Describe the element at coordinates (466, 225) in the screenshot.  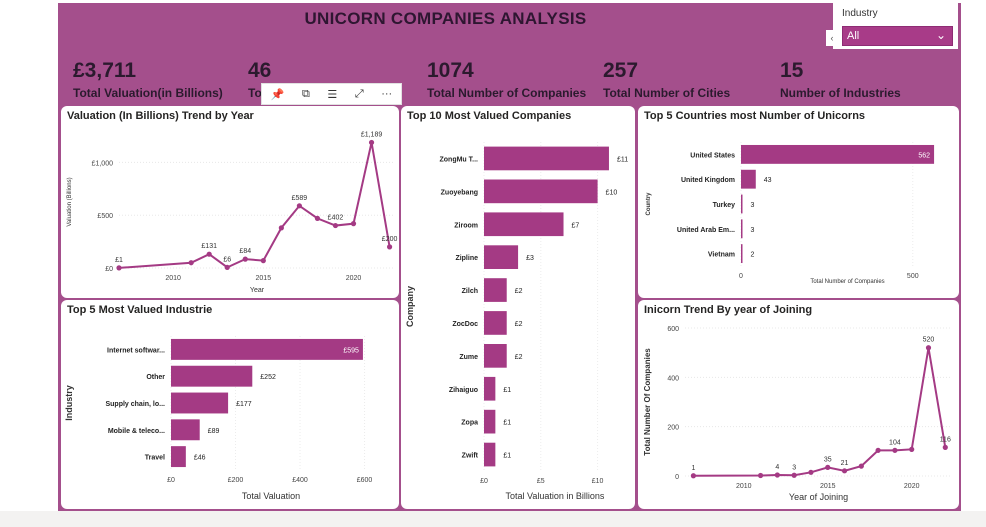
I see `category-label: Ziroom` at that location.